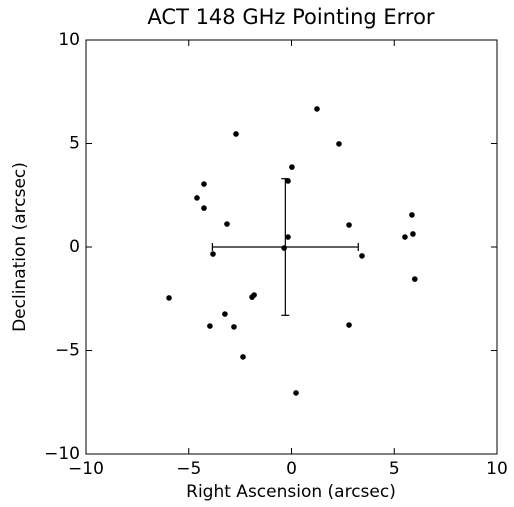  Describe the element at coordinates (67, 351) in the screenshot. I see `y-tick-label: −5` at that location.